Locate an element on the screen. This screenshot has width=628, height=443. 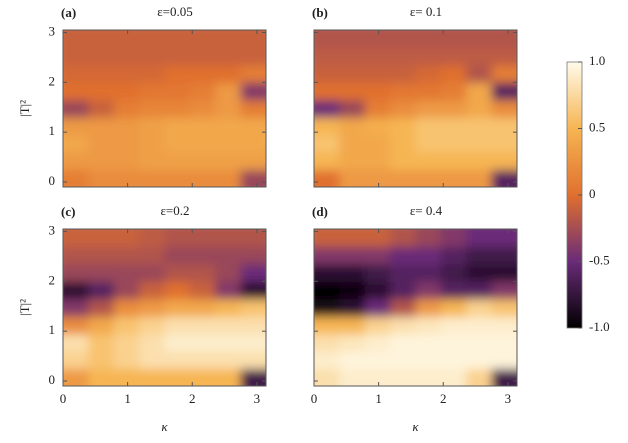
x-tick-label: 3 is located at coordinates (257, 398).